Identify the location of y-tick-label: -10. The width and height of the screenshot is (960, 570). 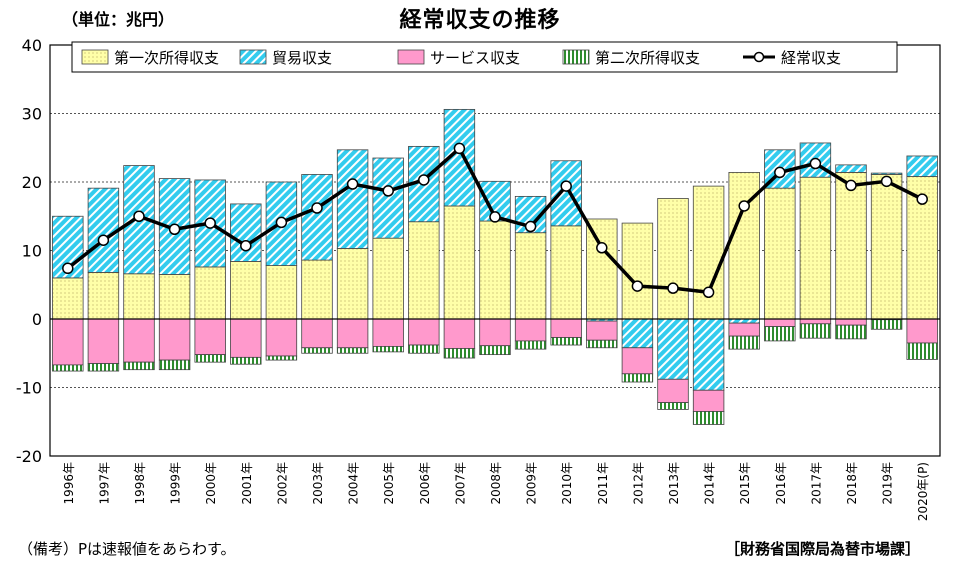
(29, 388).